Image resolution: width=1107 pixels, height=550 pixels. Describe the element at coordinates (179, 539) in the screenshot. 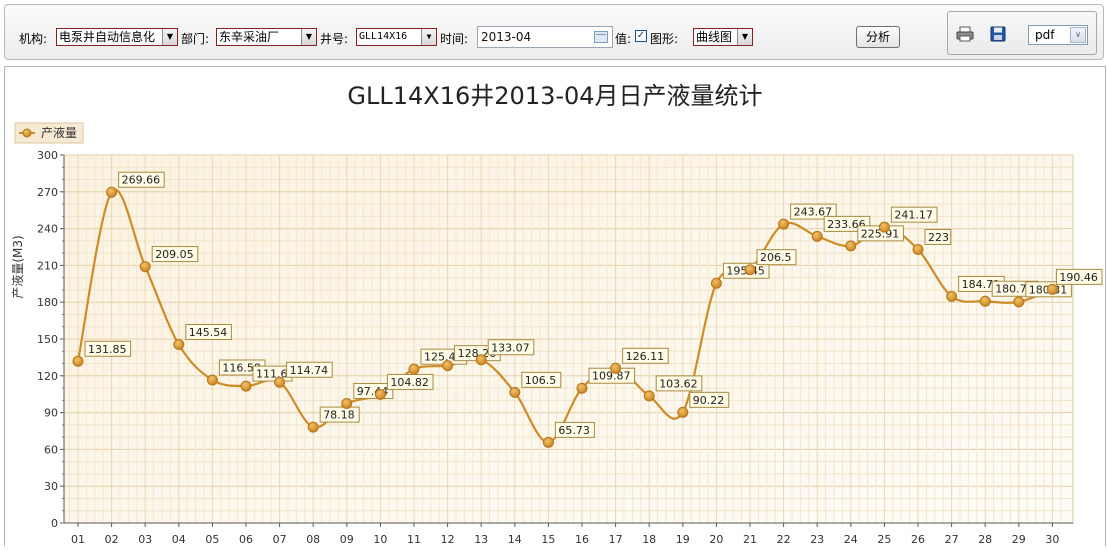

I see `x-tick-label: 04` at that location.